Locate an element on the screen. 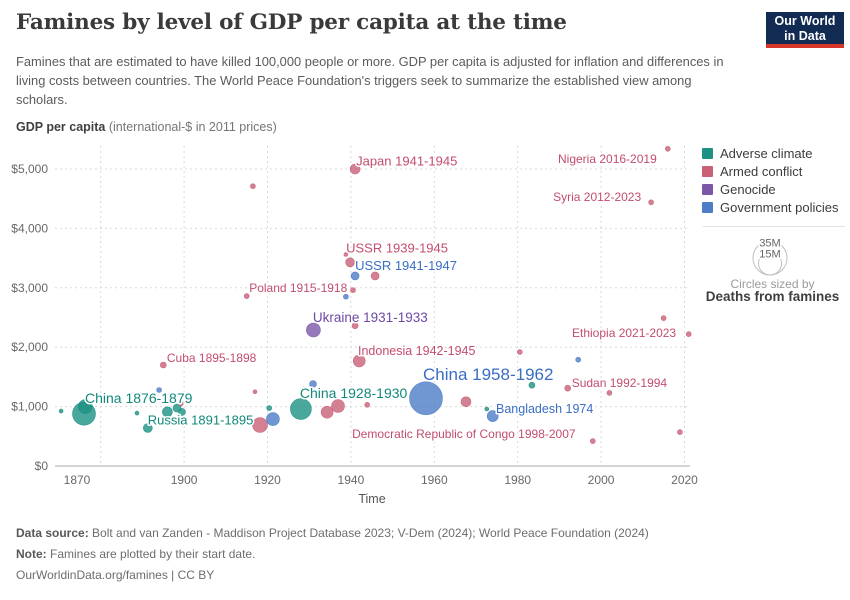 This screenshot has width=850, height=600. data-point-poland-1915-1918 is located at coordinates (246, 296).